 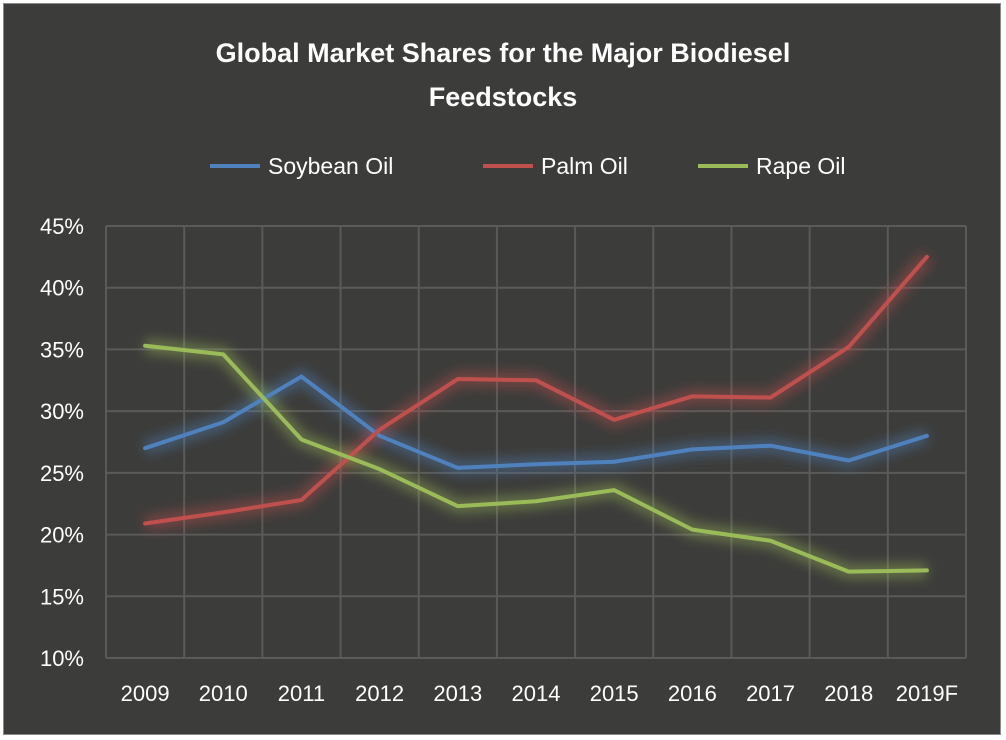 What do you see at coordinates (927, 693) in the screenshot?
I see `x-tick-label: 2019F` at bounding box center [927, 693].